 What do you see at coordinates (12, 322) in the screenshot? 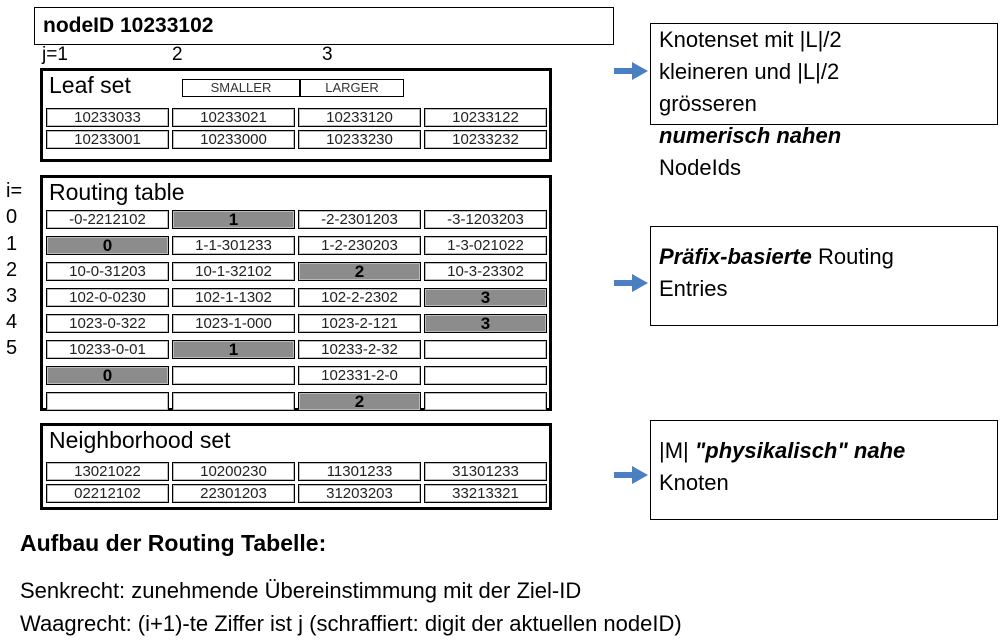
I see `row-label-4: 4` at bounding box center [12, 322].